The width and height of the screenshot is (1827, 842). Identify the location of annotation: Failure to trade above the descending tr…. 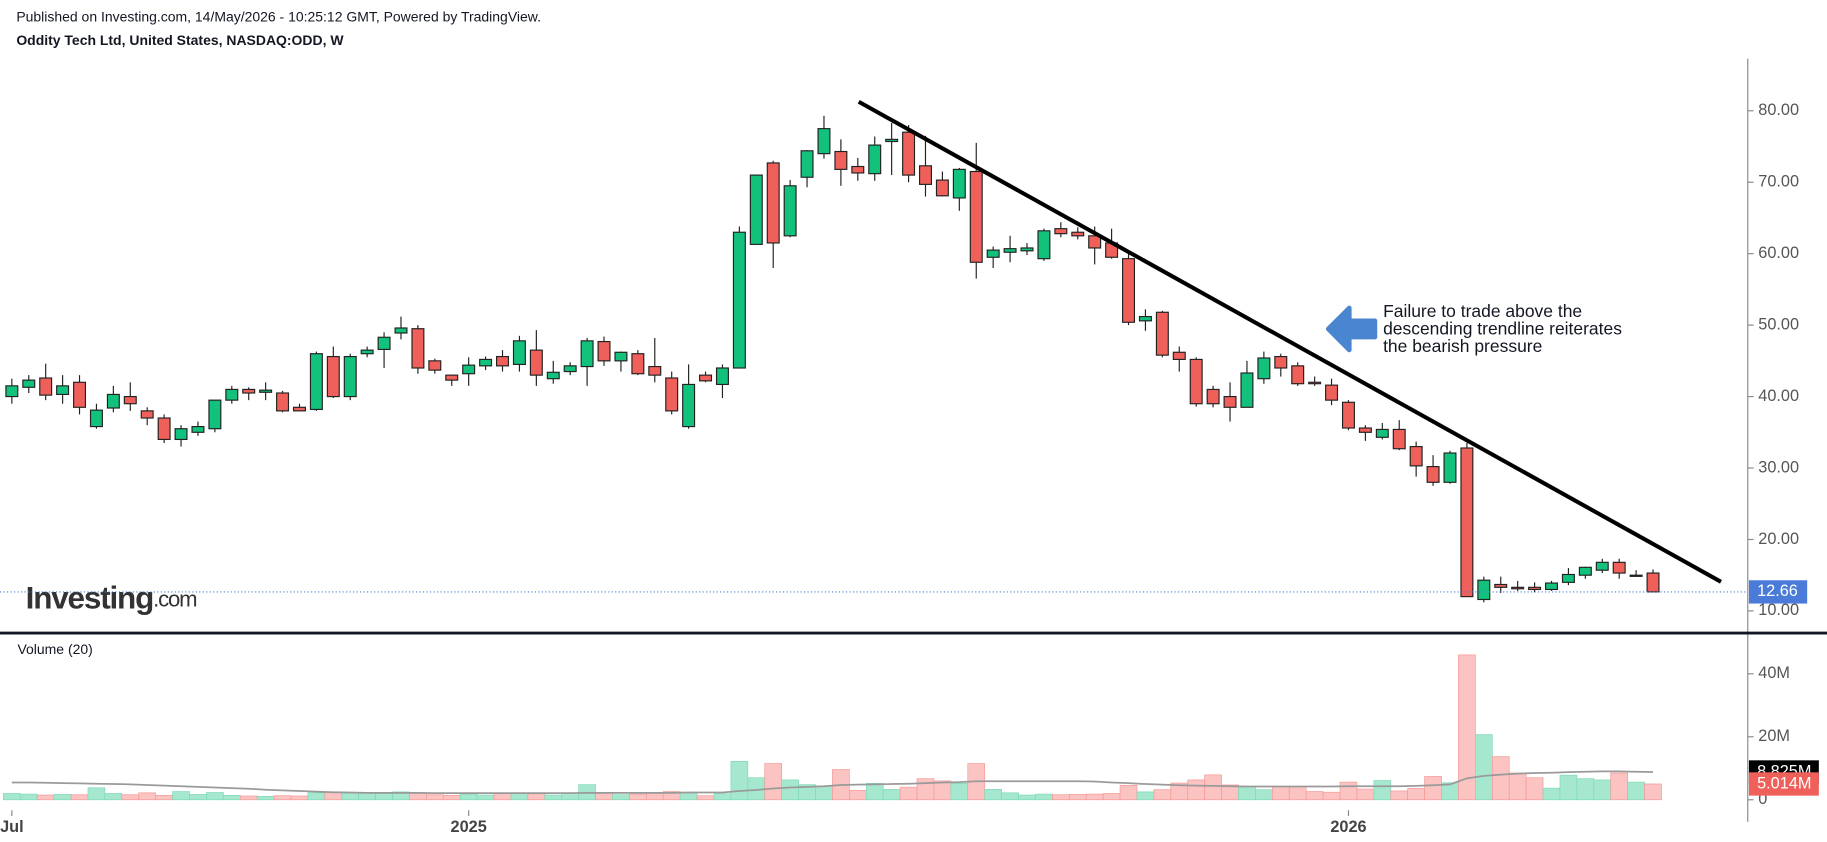
(1502, 328).